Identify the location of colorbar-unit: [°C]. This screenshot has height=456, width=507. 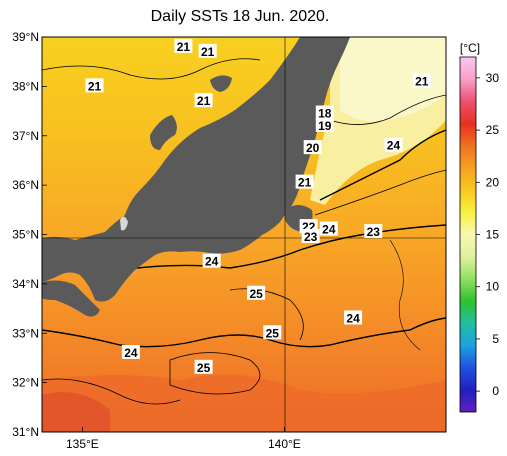
(470, 48).